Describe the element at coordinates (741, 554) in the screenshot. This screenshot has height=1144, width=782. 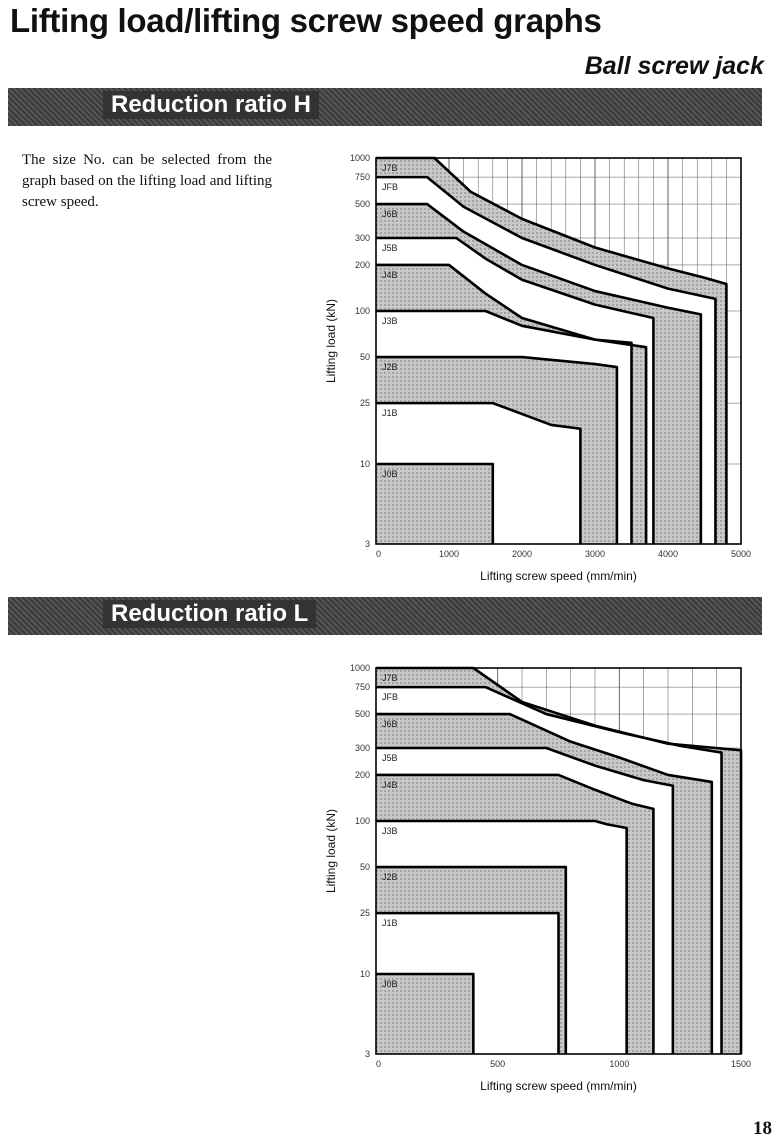
I see `x-tick-label: 5000` at that location.